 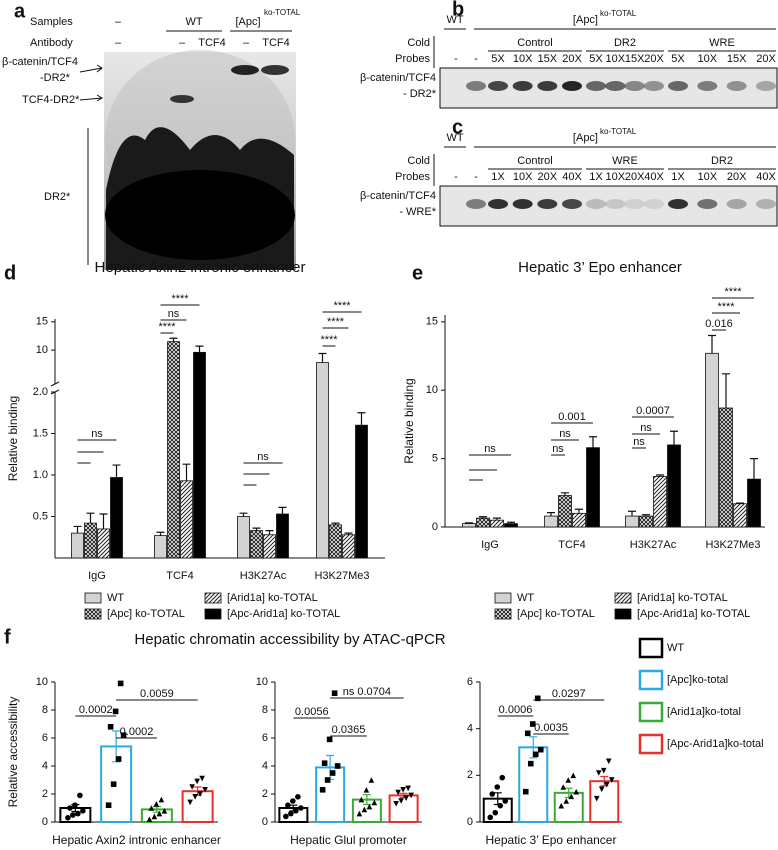 What do you see at coordinates (10, 273) in the screenshot?
I see `panel-letter: d` at bounding box center [10, 273].